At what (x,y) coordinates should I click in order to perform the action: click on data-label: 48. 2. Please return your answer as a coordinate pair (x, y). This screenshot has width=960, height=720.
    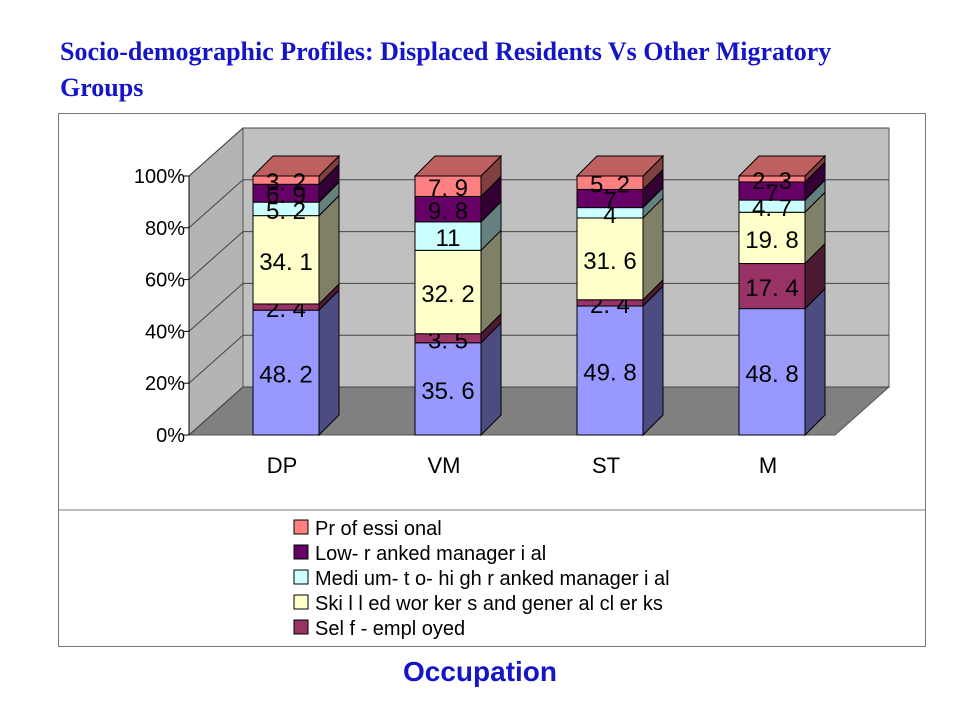
    Looking at the image, I should click on (285, 375).